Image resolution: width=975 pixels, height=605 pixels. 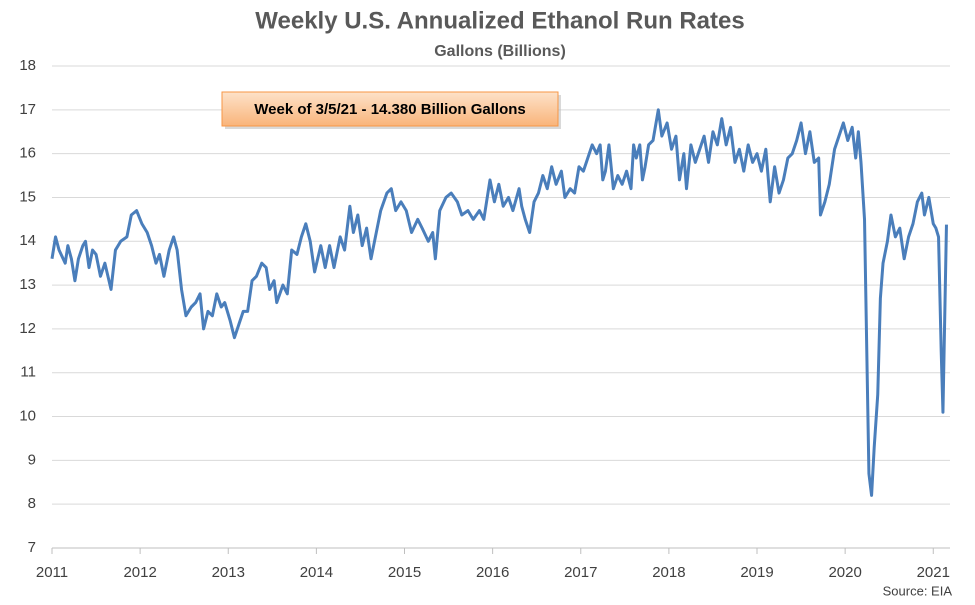 What do you see at coordinates (28, 372) in the screenshot?
I see `y-tick-label: 11` at bounding box center [28, 372].